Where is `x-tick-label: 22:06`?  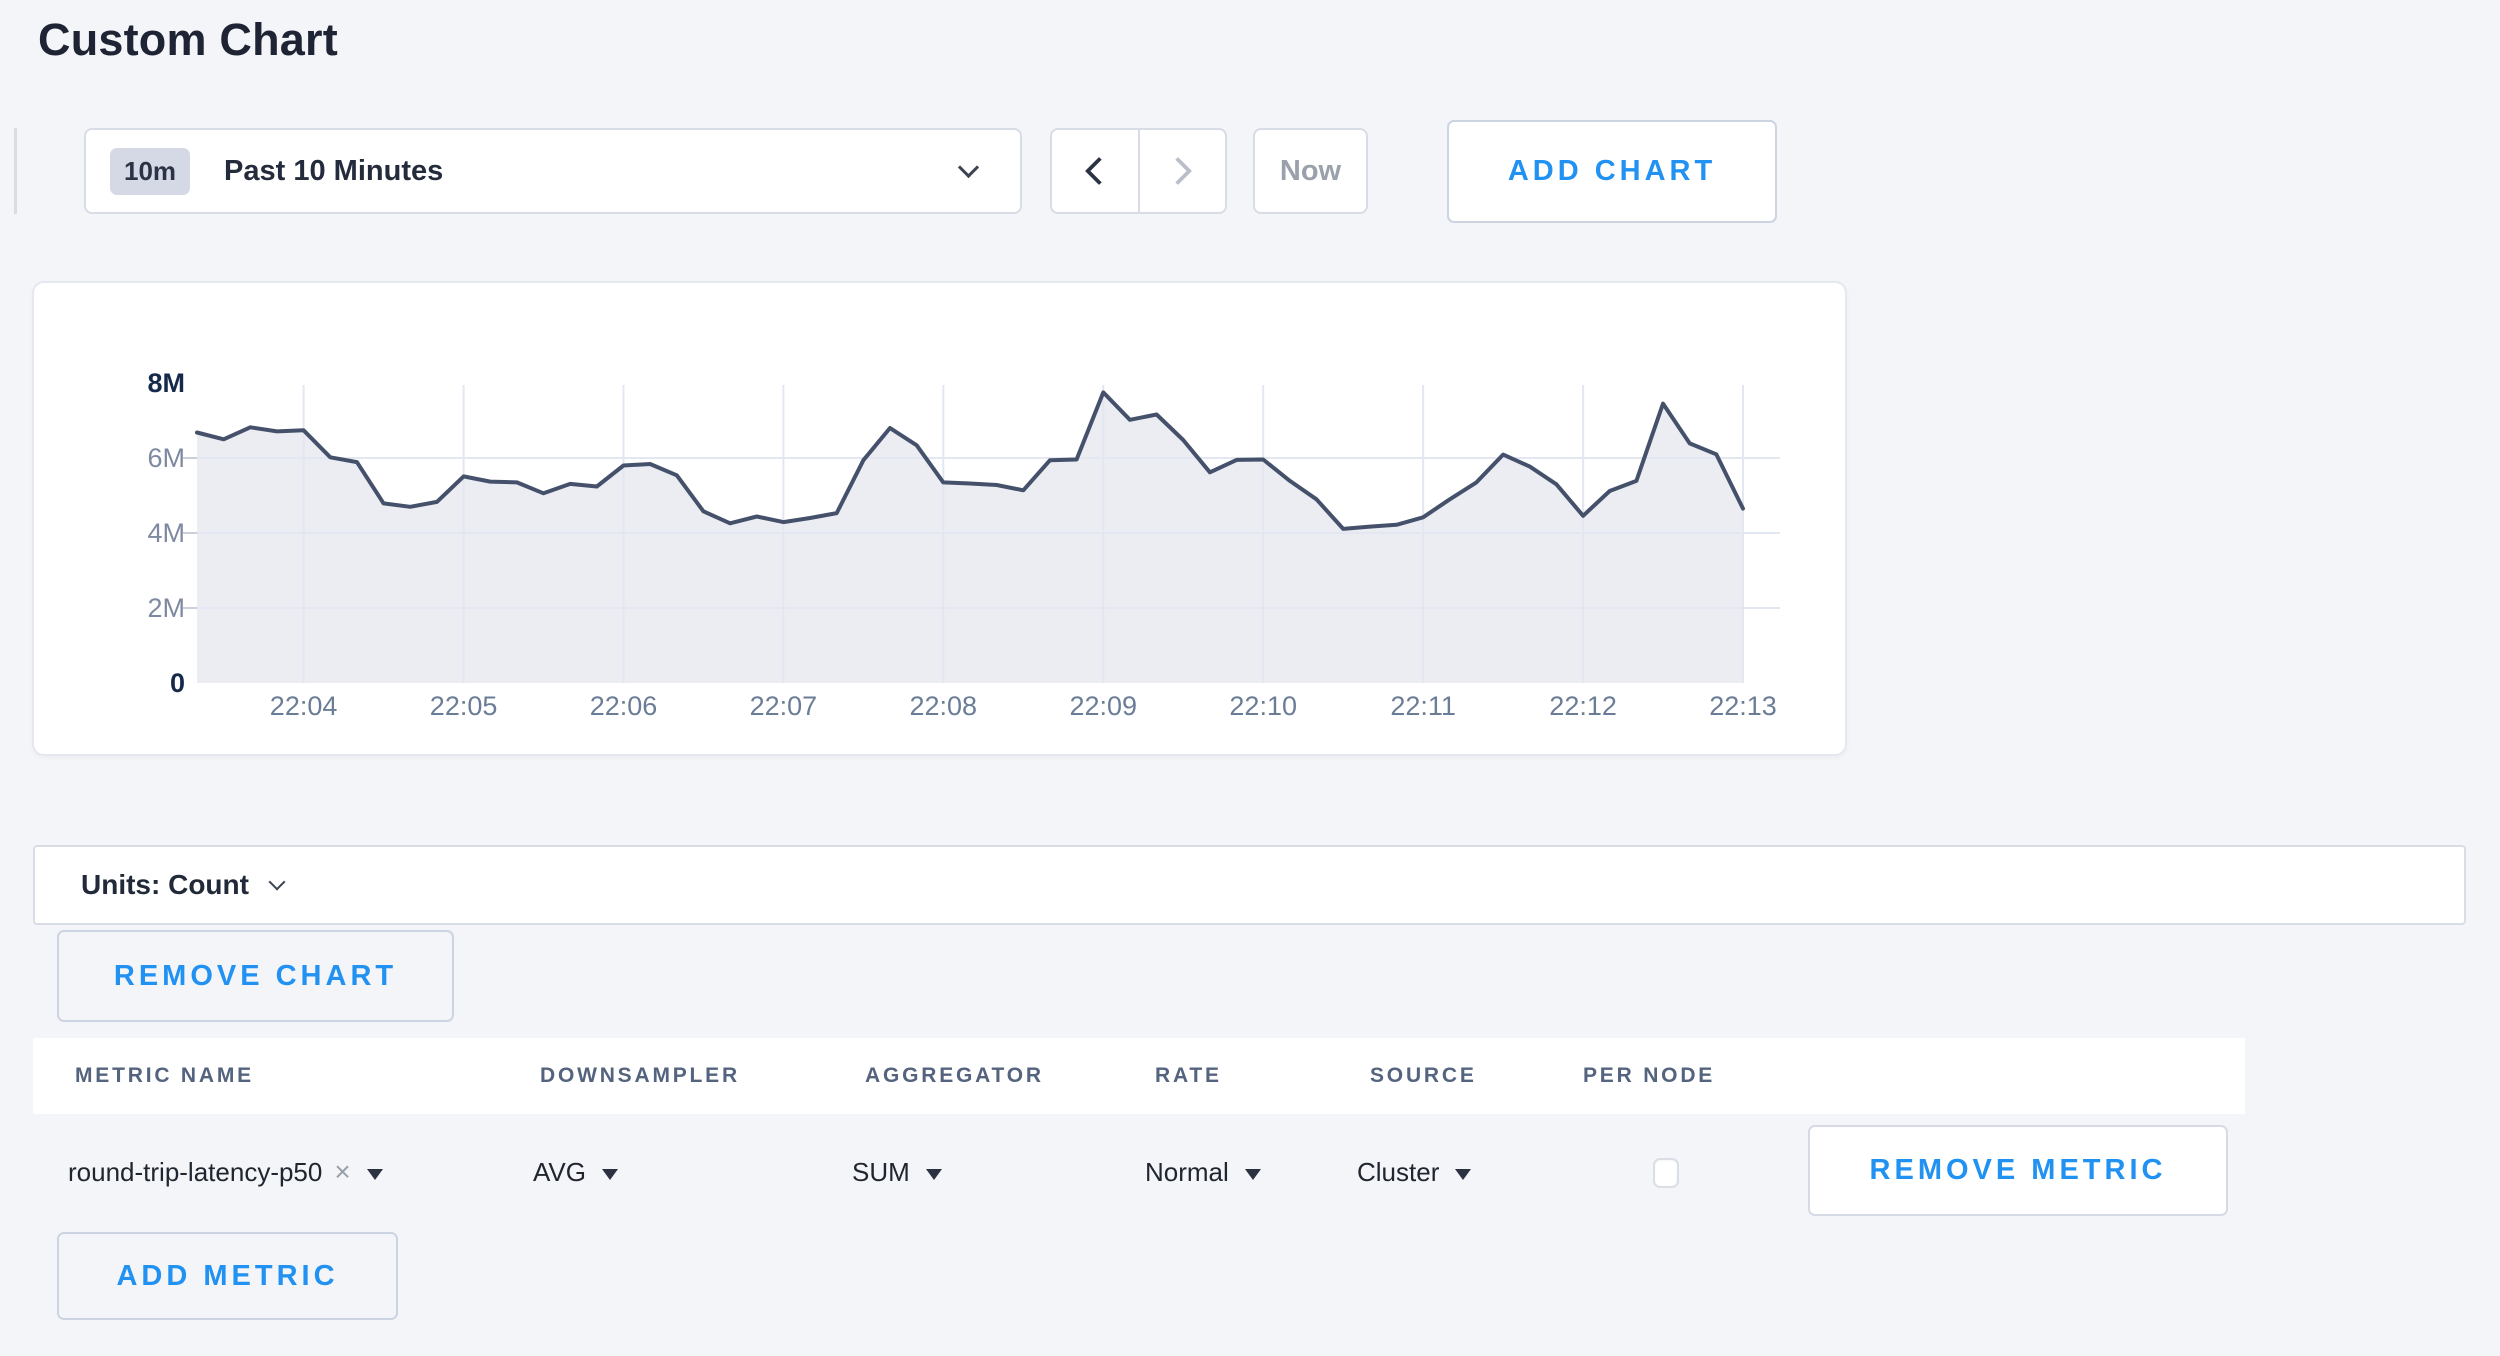
x-tick-label: 22:06 is located at coordinates (624, 706).